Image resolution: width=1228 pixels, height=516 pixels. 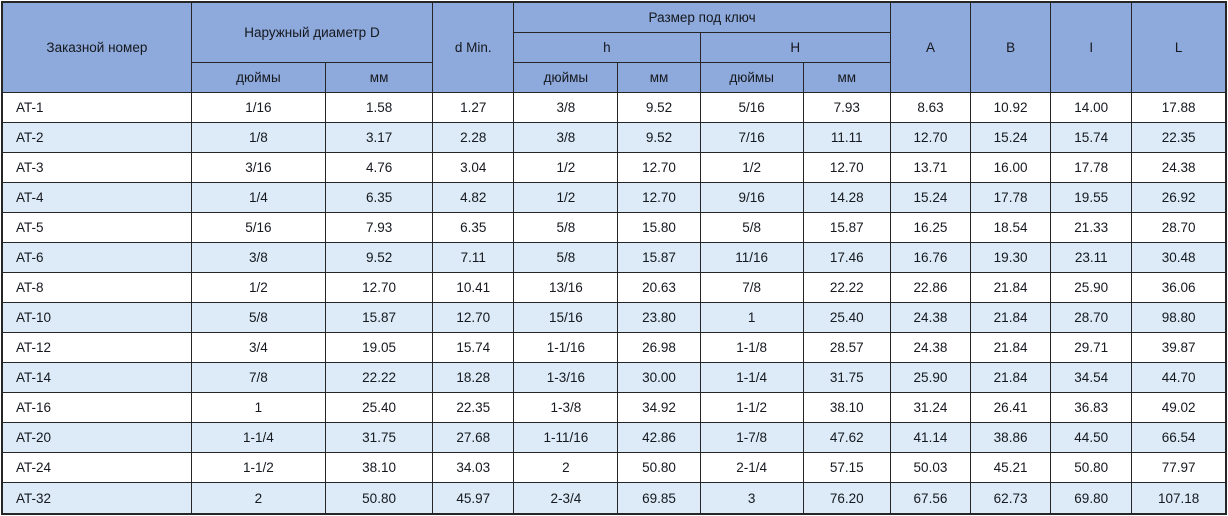 I want to click on value-cell: 15/16, so click(x=566, y=317).